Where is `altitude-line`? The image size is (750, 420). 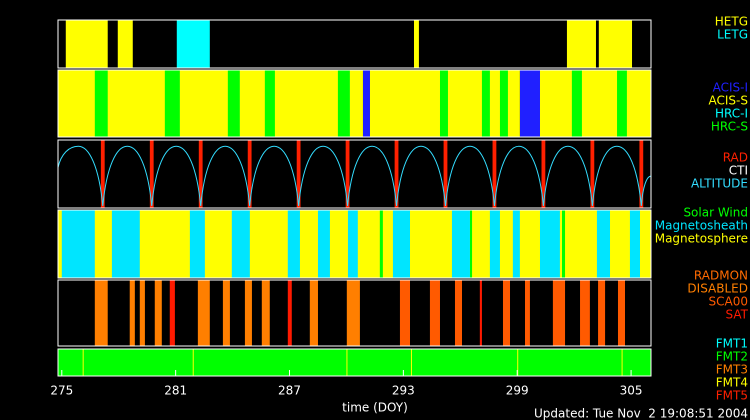 altitude-line is located at coordinates (354, 176).